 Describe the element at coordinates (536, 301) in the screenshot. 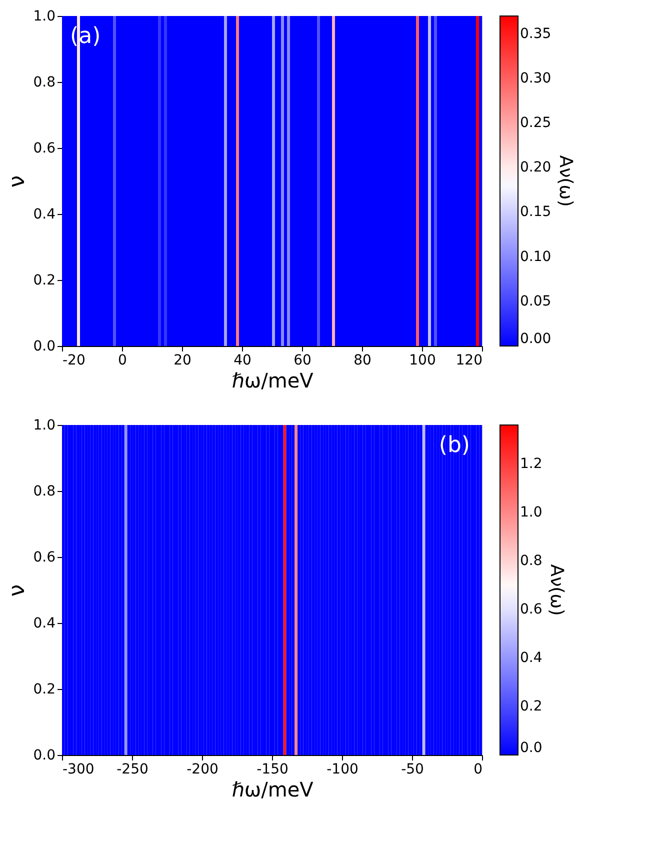

I see `color-bar-label: 0.05` at that location.